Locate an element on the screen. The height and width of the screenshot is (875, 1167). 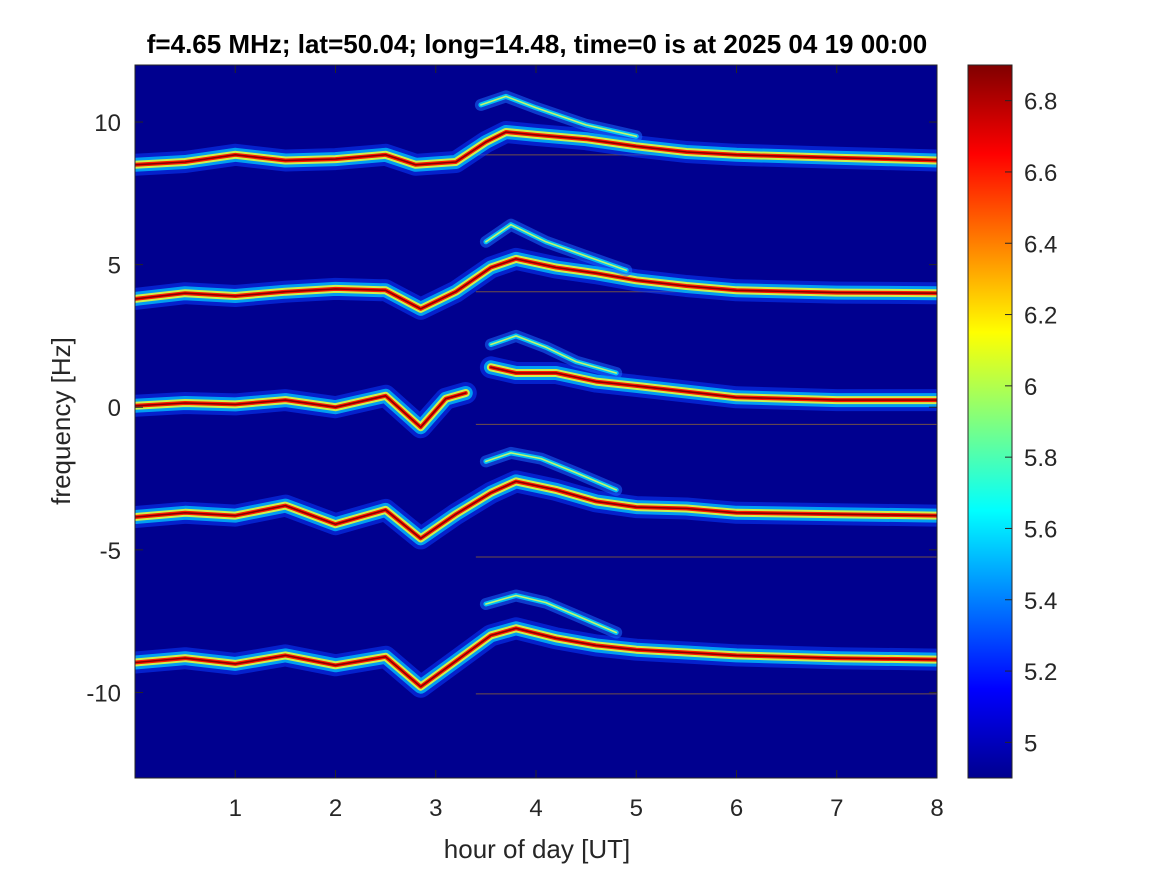
colorbar-tick-label: 5.2 is located at coordinates (1040, 672).